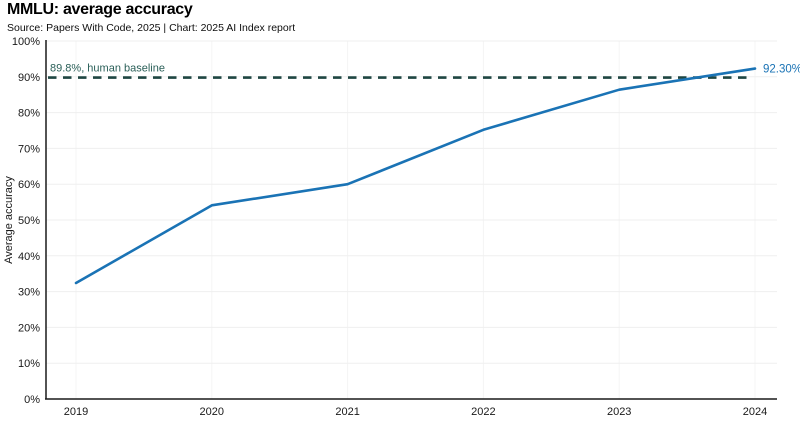 Image resolution: width=800 pixels, height=425 pixels. I want to click on x-axis-tick-label: 2022, so click(483, 412).